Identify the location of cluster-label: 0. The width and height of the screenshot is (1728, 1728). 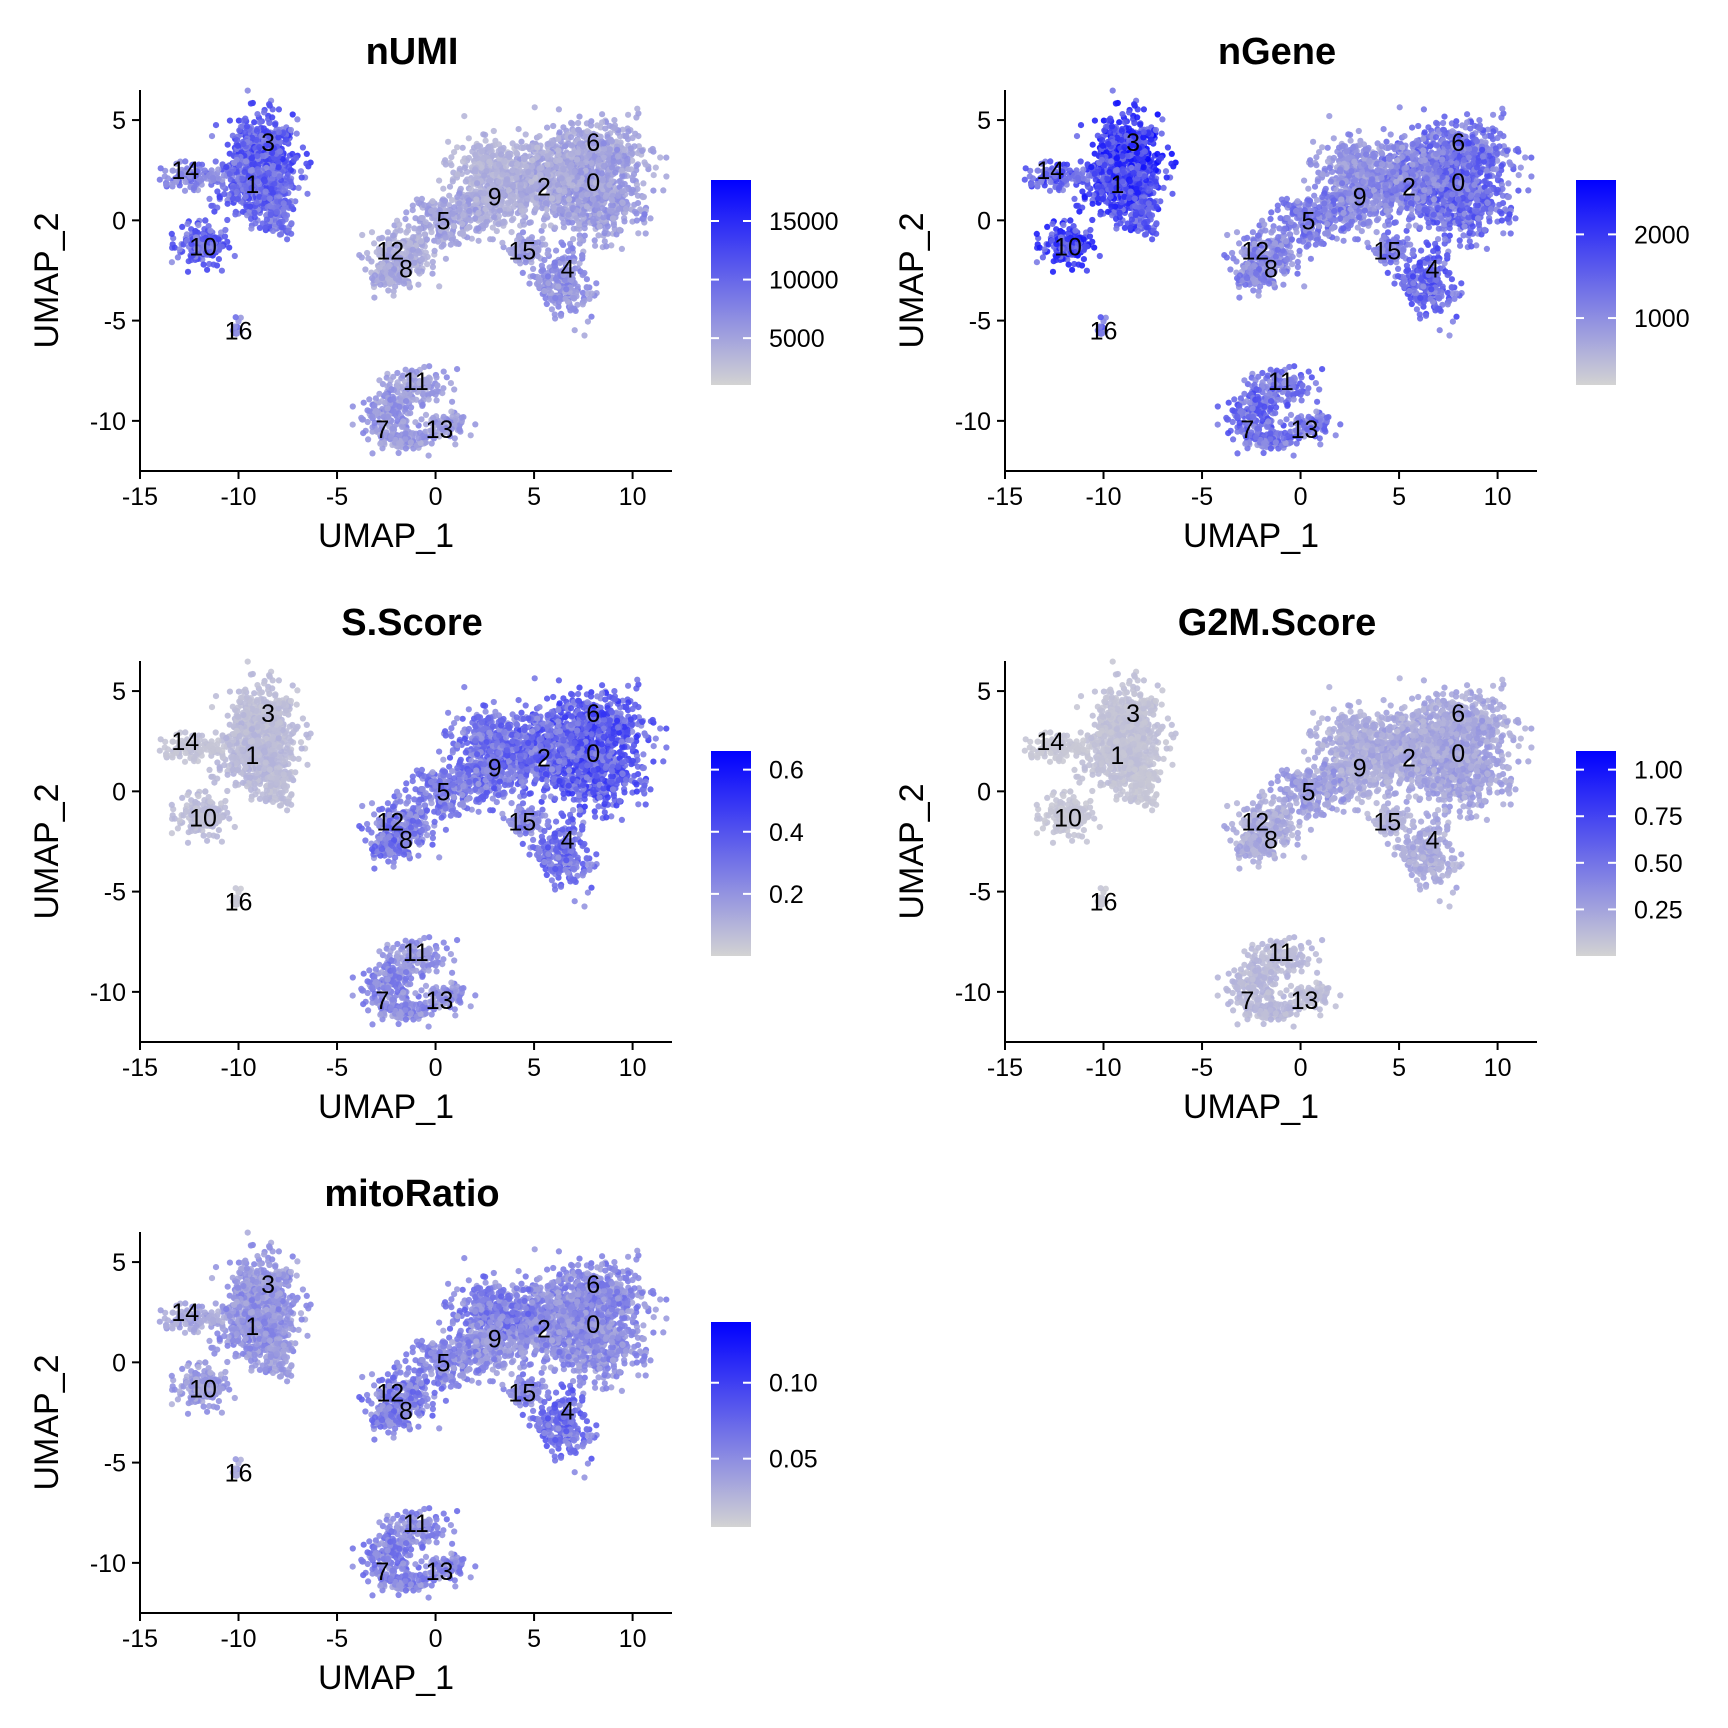
(593, 183).